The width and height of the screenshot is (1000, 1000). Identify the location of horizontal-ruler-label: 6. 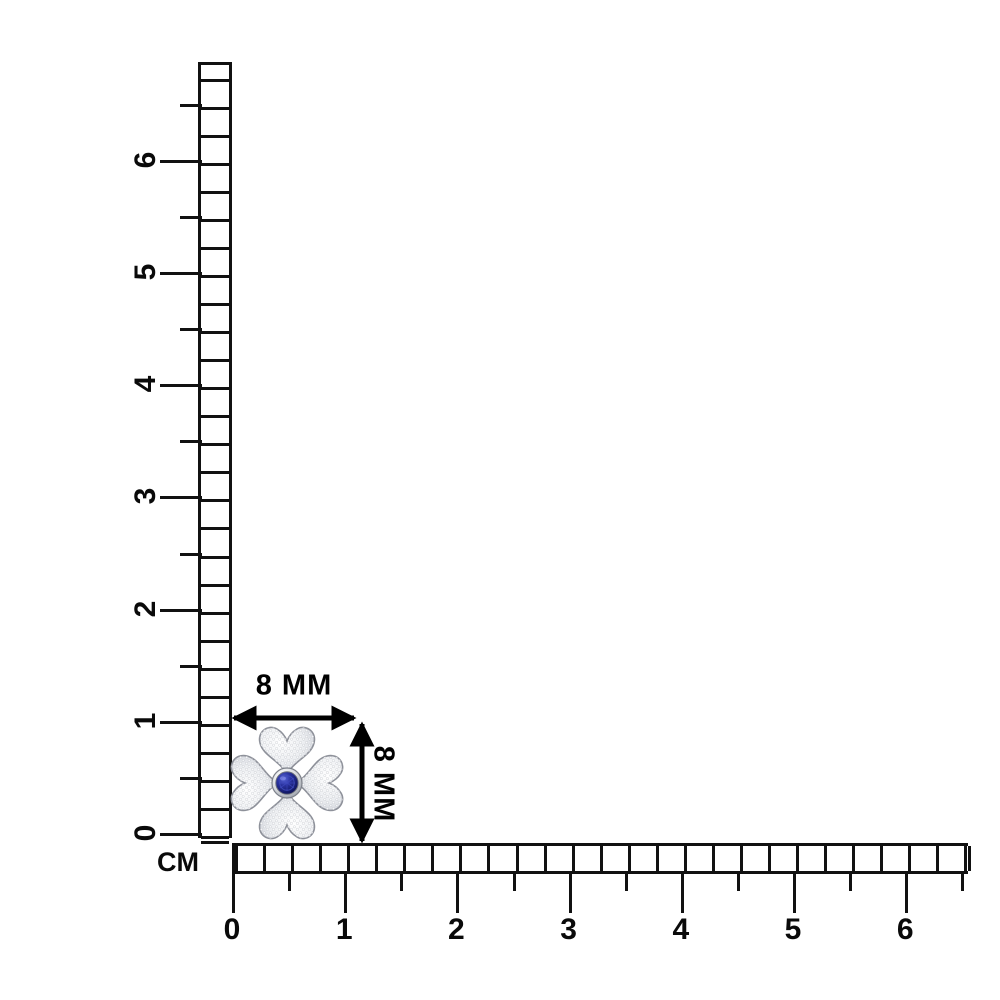
(905, 929).